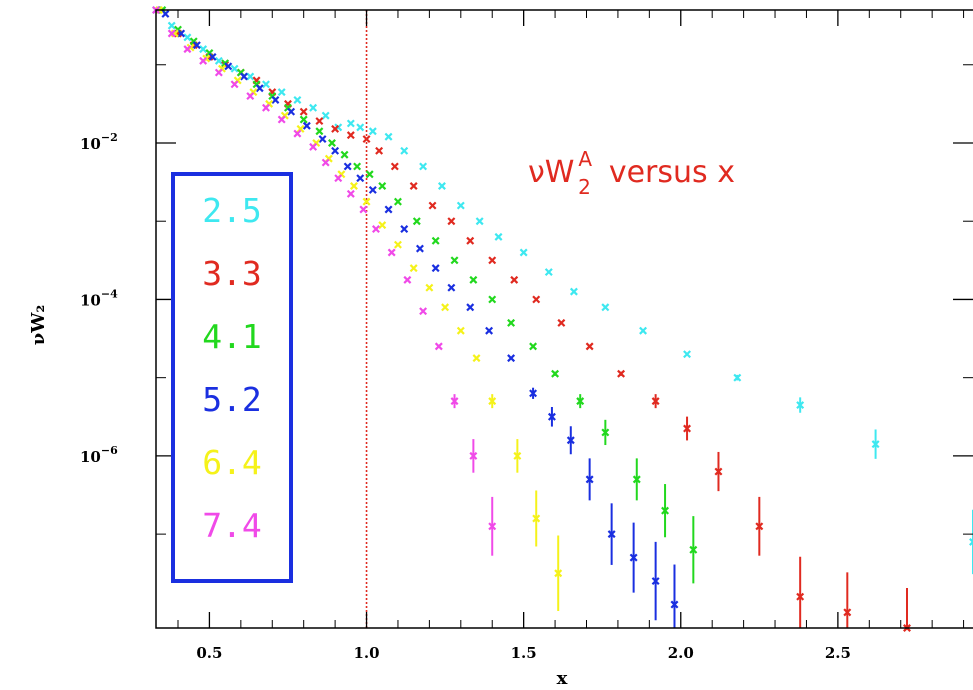 The height and width of the screenshot is (690, 973). What do you see at coordinates (551, 172) in the screenshot?
I see `annotation-main: νW` at bounding box center [551, 172].